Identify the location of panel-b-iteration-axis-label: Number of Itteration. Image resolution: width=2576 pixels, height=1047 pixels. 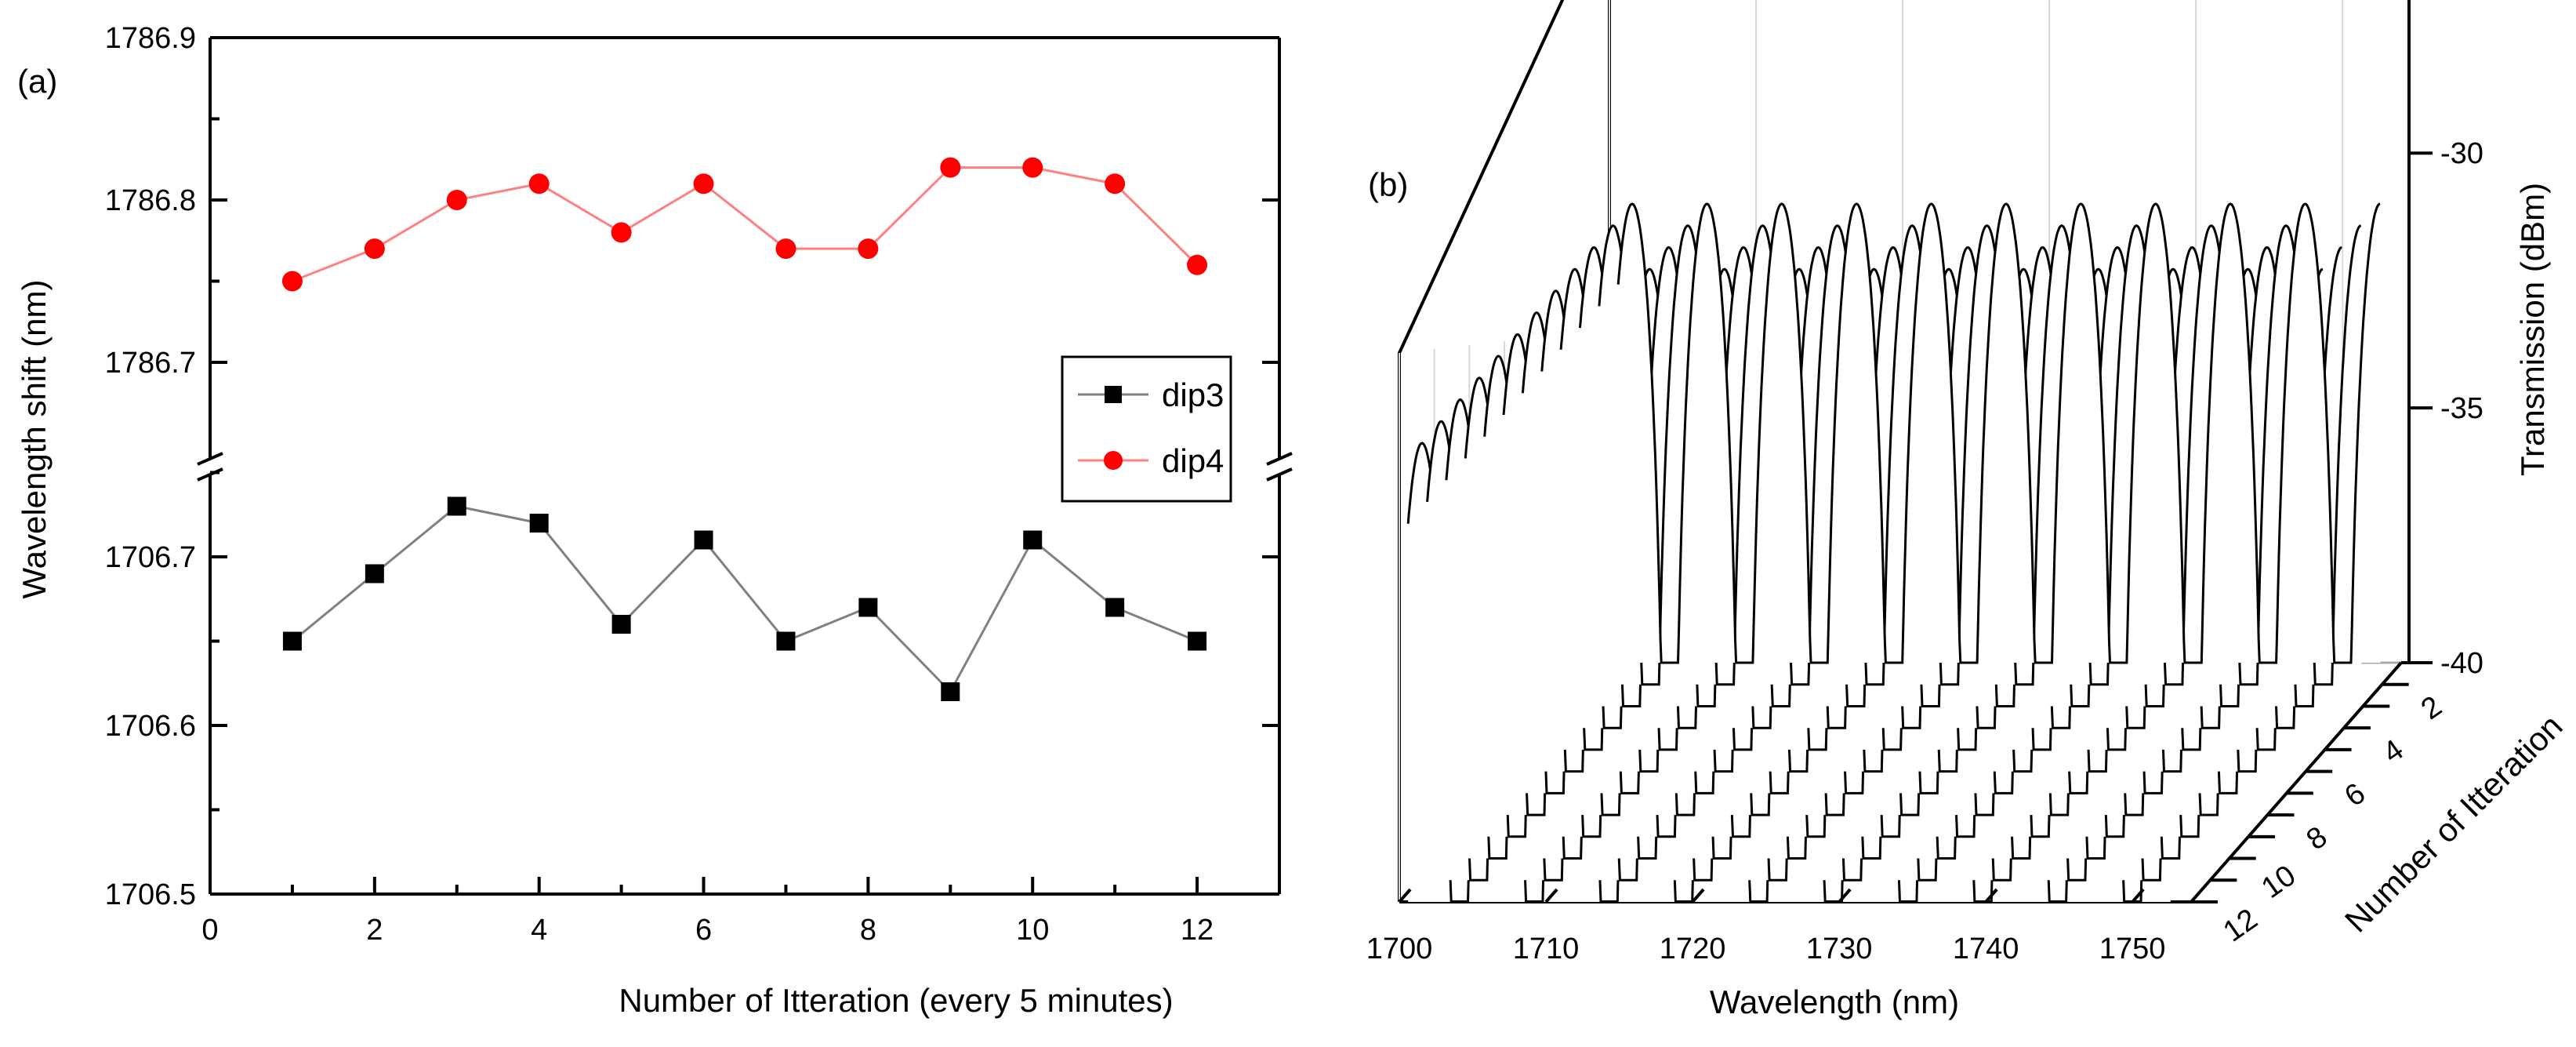
(2454, 823).